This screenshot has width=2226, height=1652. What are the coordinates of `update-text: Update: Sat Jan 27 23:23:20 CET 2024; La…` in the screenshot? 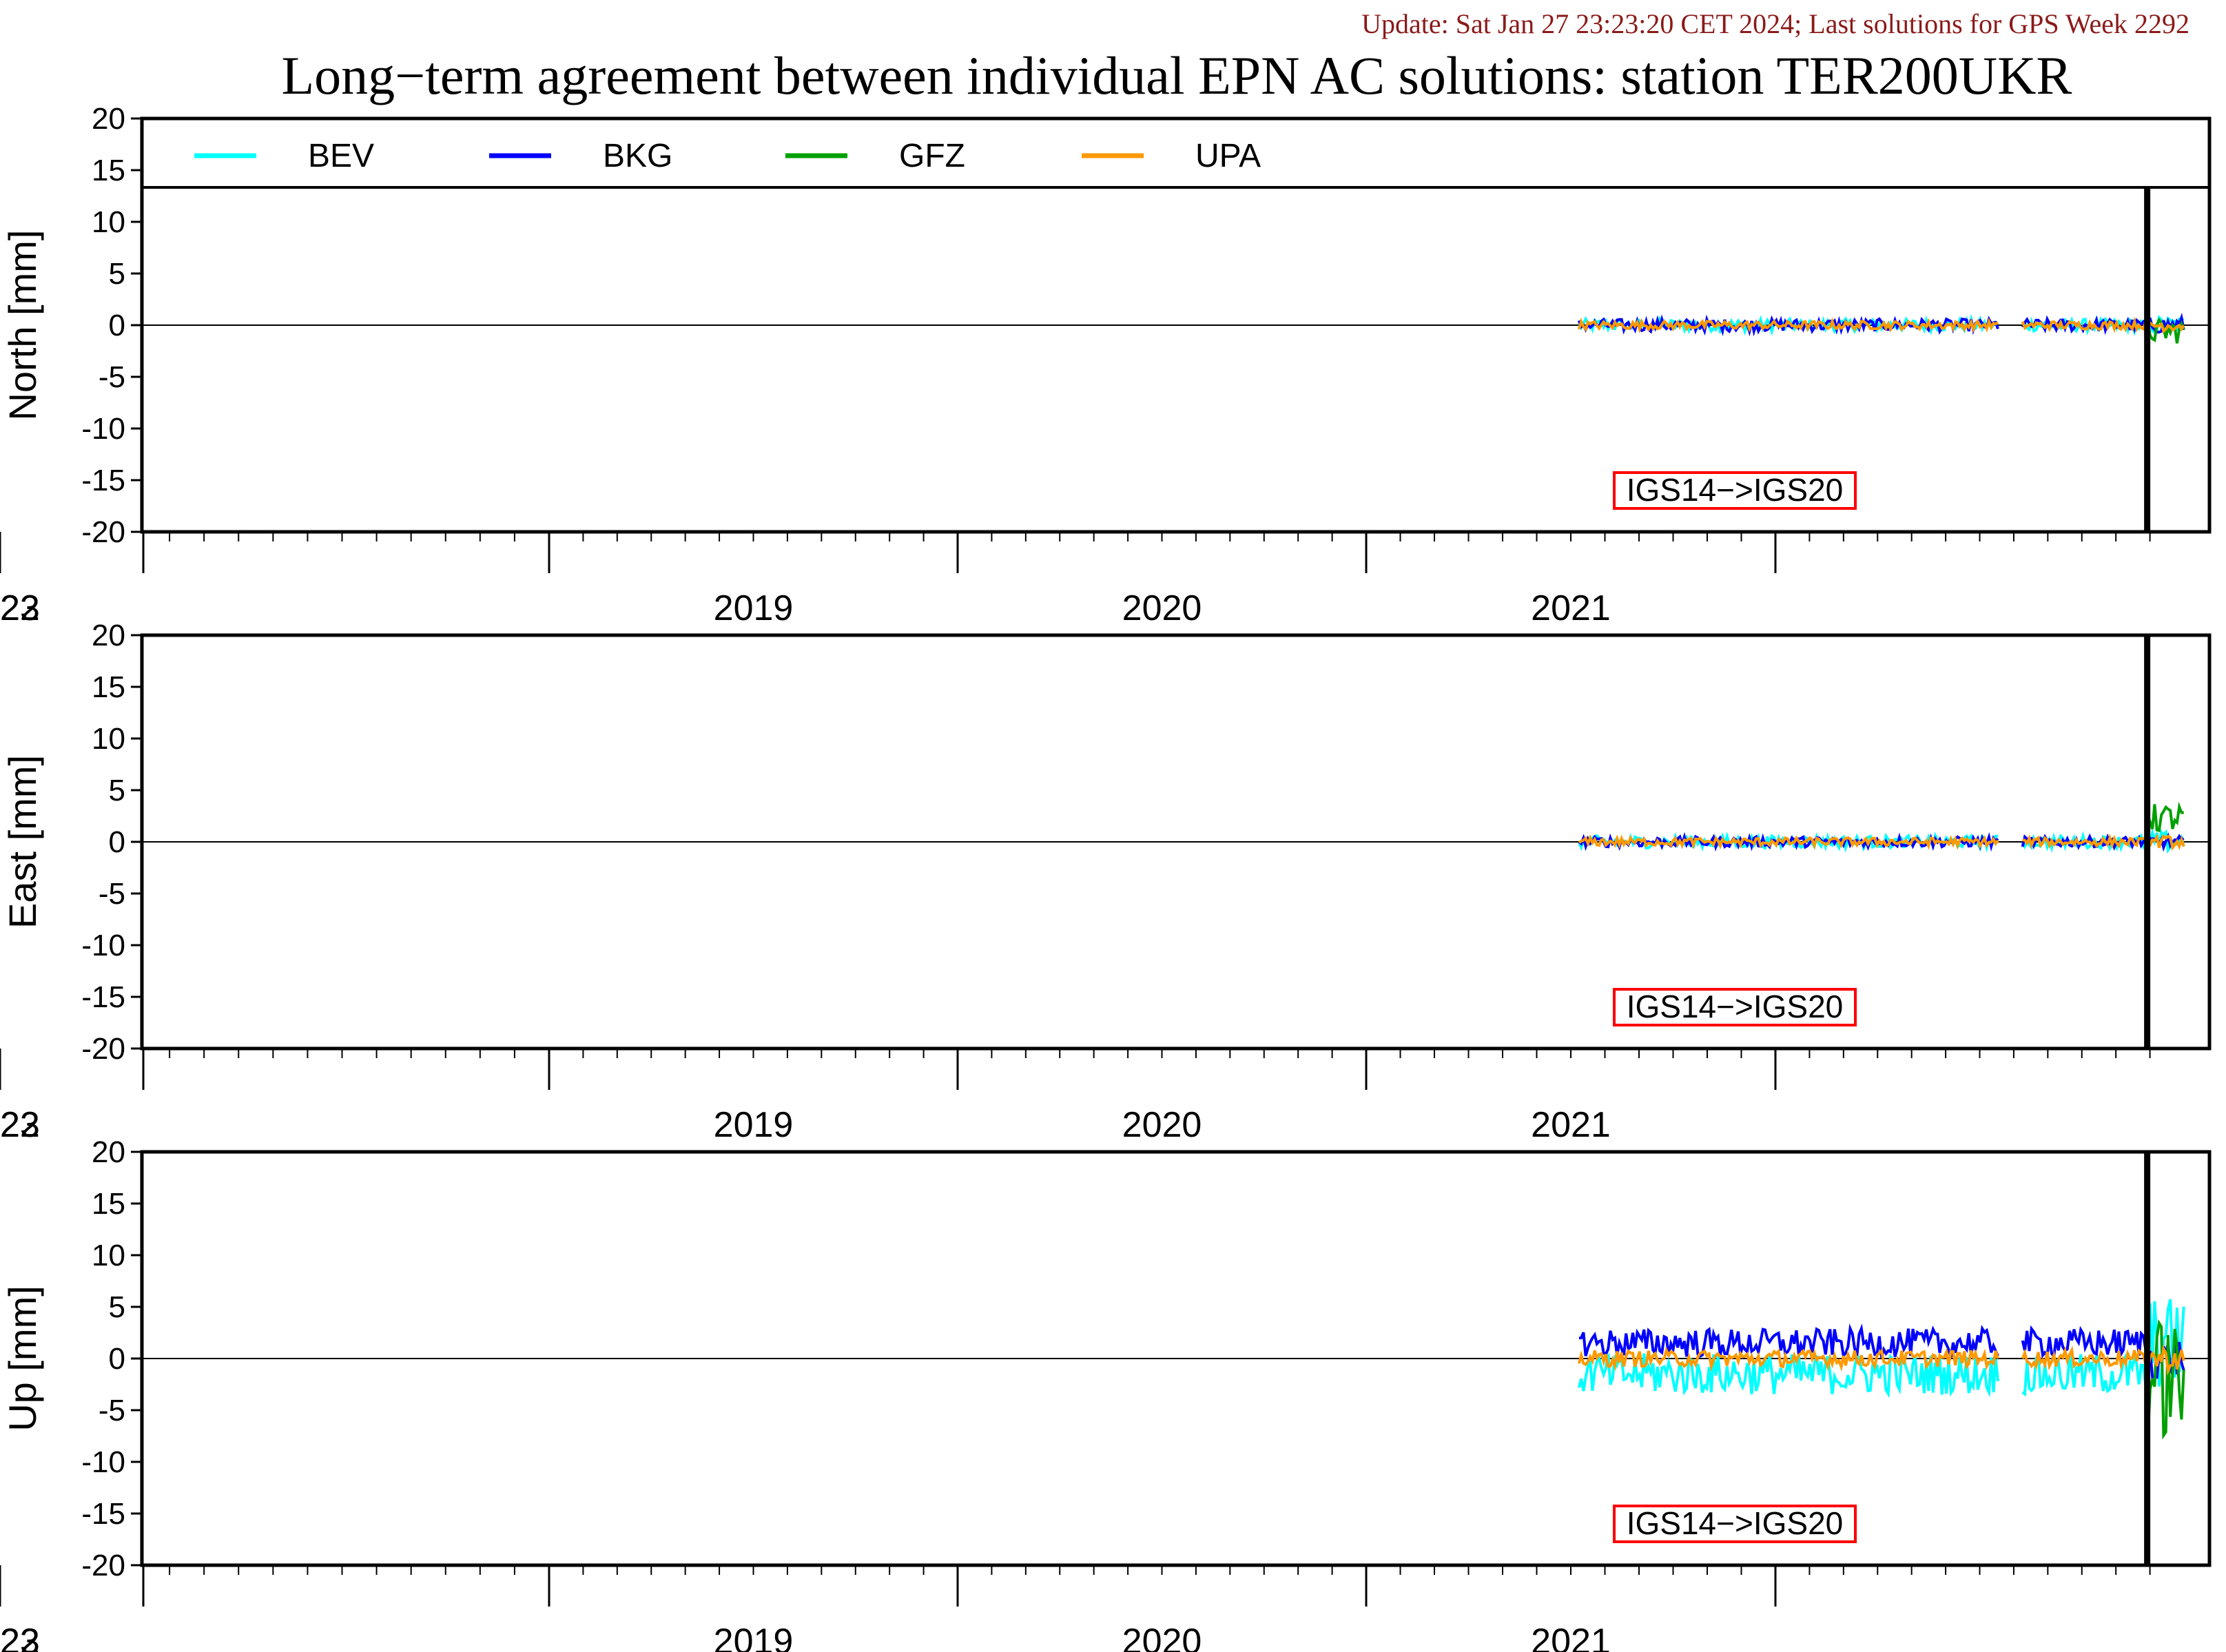 It's located at (1775, 23).